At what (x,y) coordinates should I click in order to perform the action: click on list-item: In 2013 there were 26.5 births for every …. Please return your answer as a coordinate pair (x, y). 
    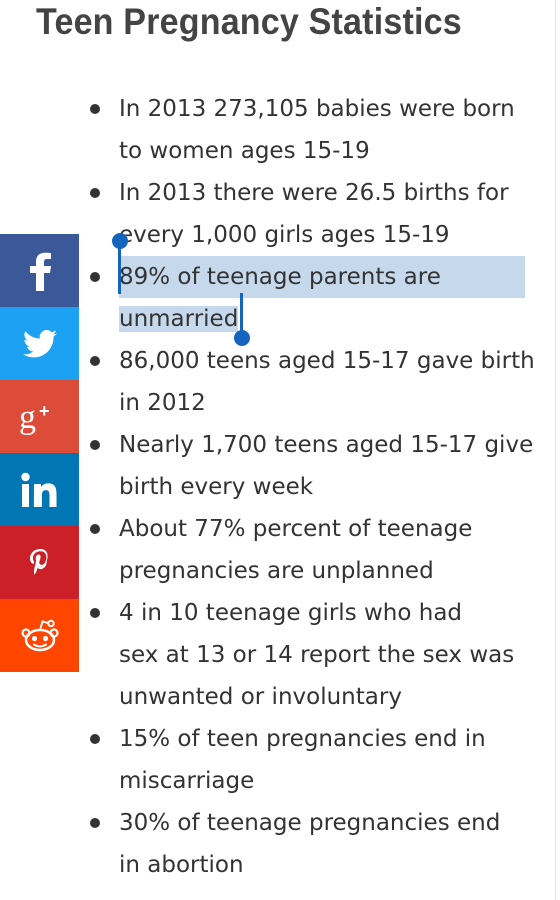
    Looking at the image, I should click on (311, 214).